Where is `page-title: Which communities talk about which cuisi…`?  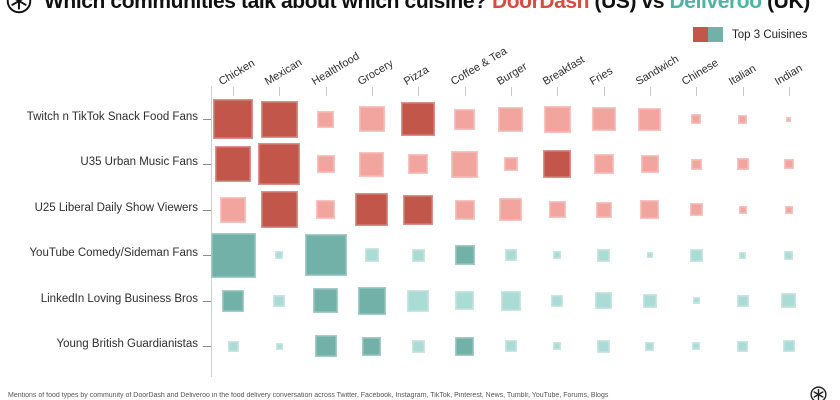
page-title: Which communities talk about which cuisi… is located at coordinates (427, 7).